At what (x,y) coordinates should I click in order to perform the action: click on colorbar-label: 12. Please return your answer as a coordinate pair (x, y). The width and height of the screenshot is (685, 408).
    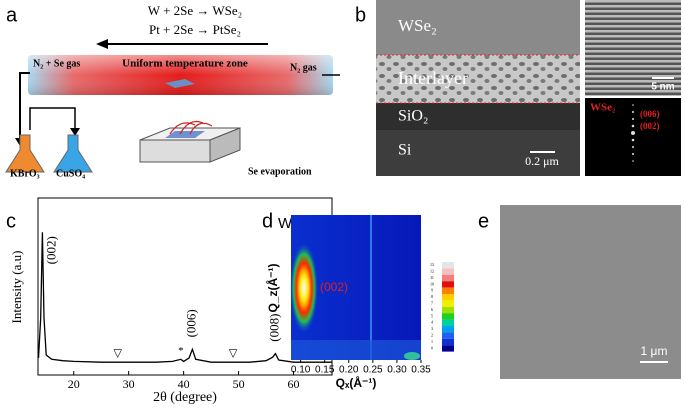
    Looking at the image, I should click on (432, 271).